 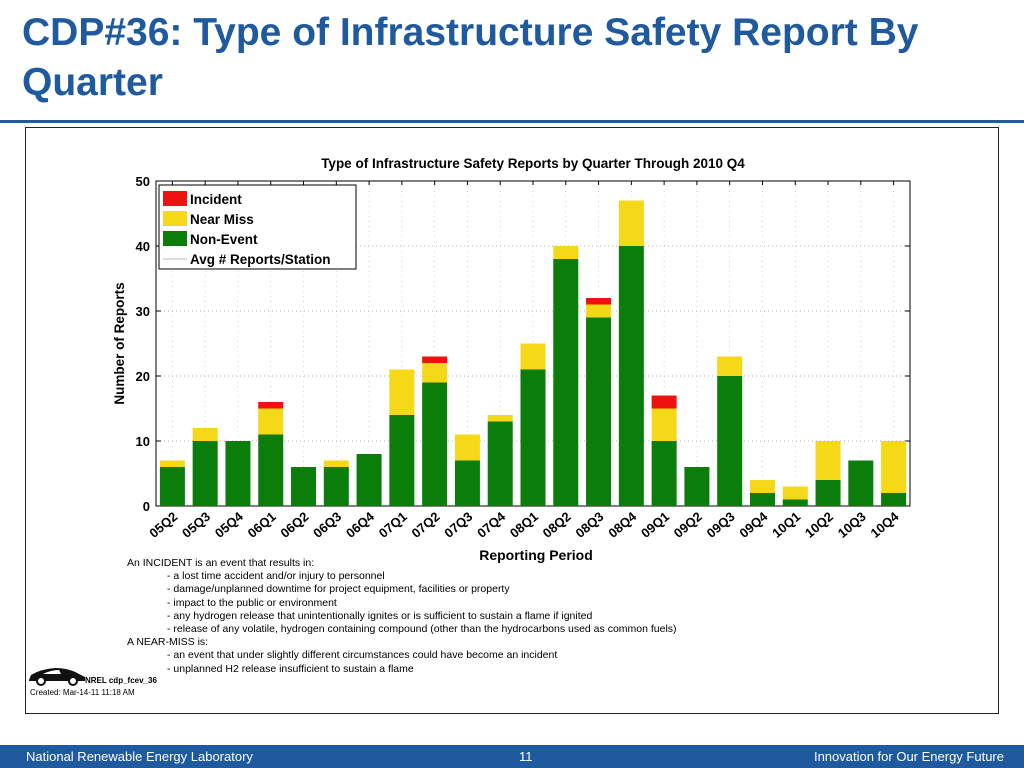 I want to click on note-line: An INCIDENT is an event that results in:, so click(x=221, y=563).